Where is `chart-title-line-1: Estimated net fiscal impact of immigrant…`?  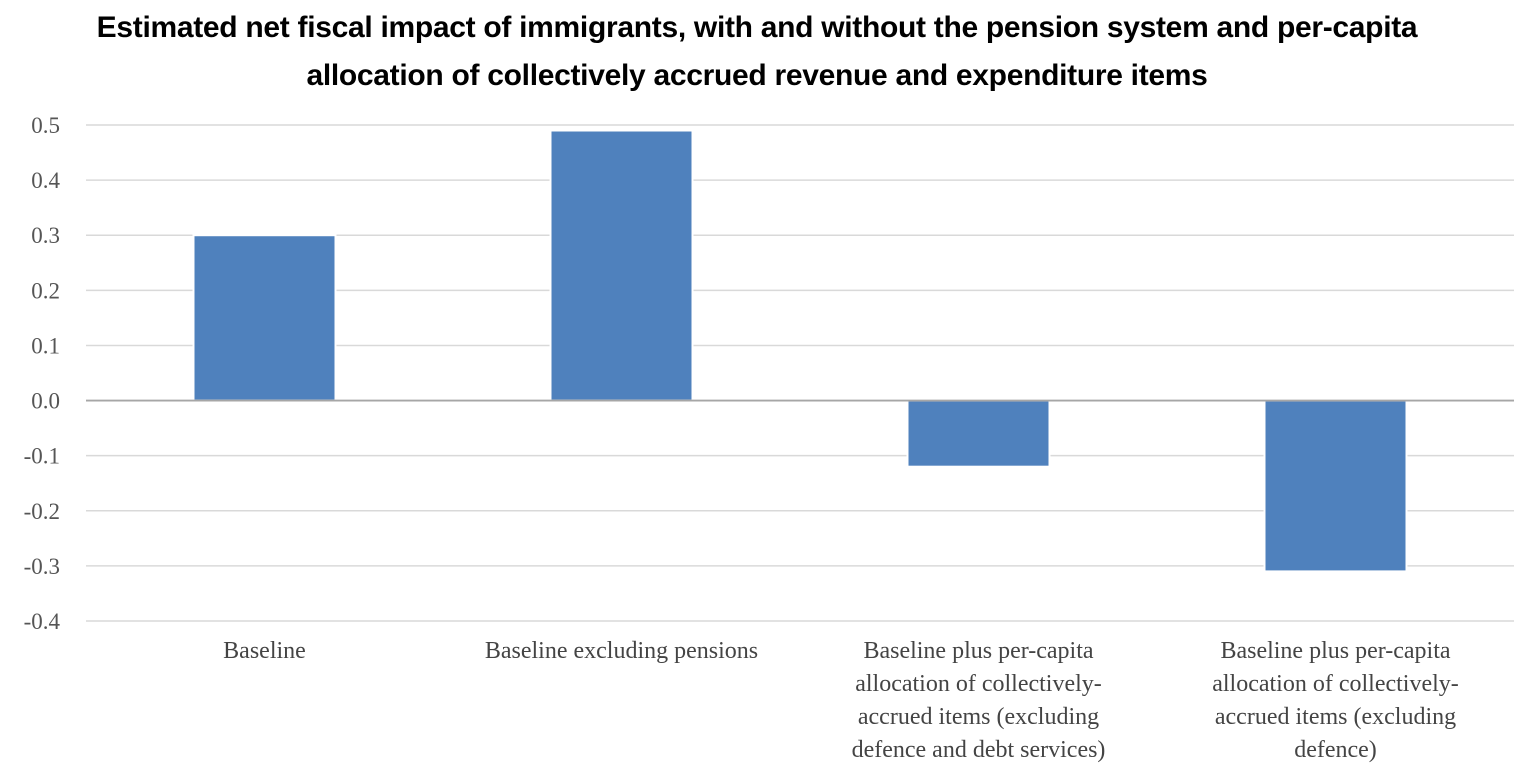
chart-title-line-1: Estimated net fiscal impact of immigrant… is located at coordinates (757, 27).